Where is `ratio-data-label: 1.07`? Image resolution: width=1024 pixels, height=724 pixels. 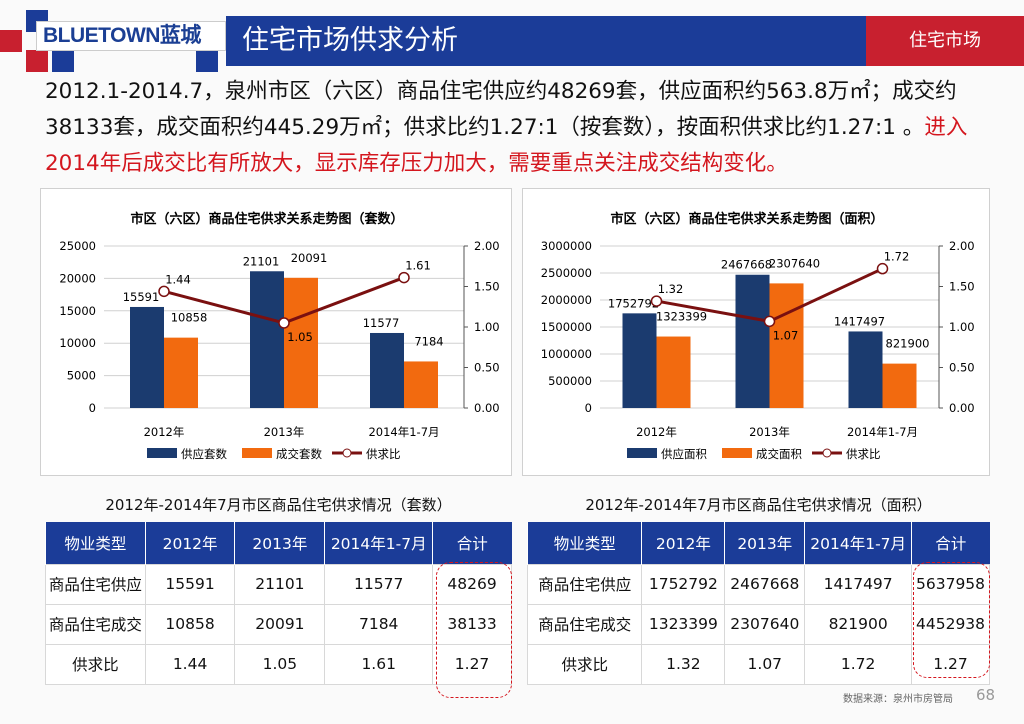 ratio-data-label: 1.07 is located at coordinates (786, 335).